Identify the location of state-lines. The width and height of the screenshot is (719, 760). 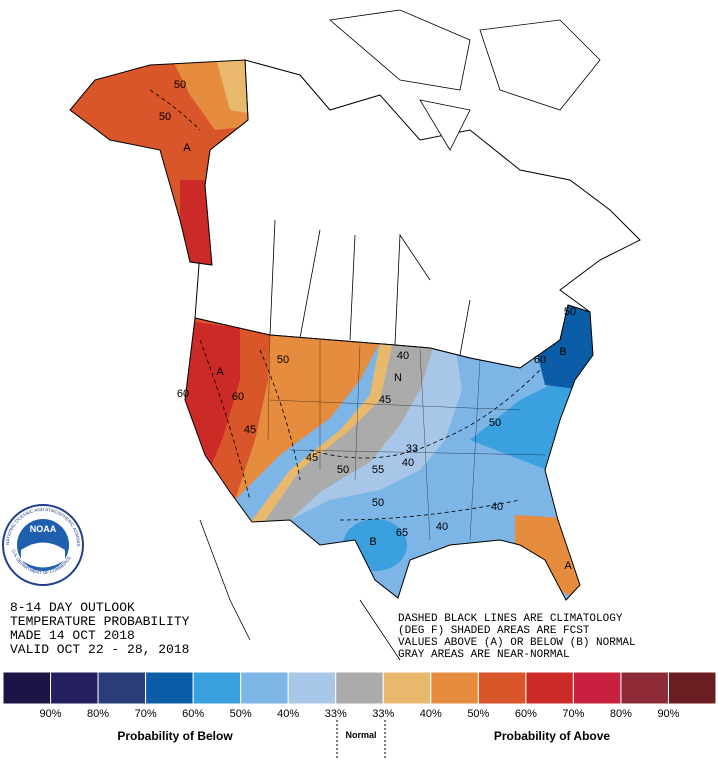
(406, 437).